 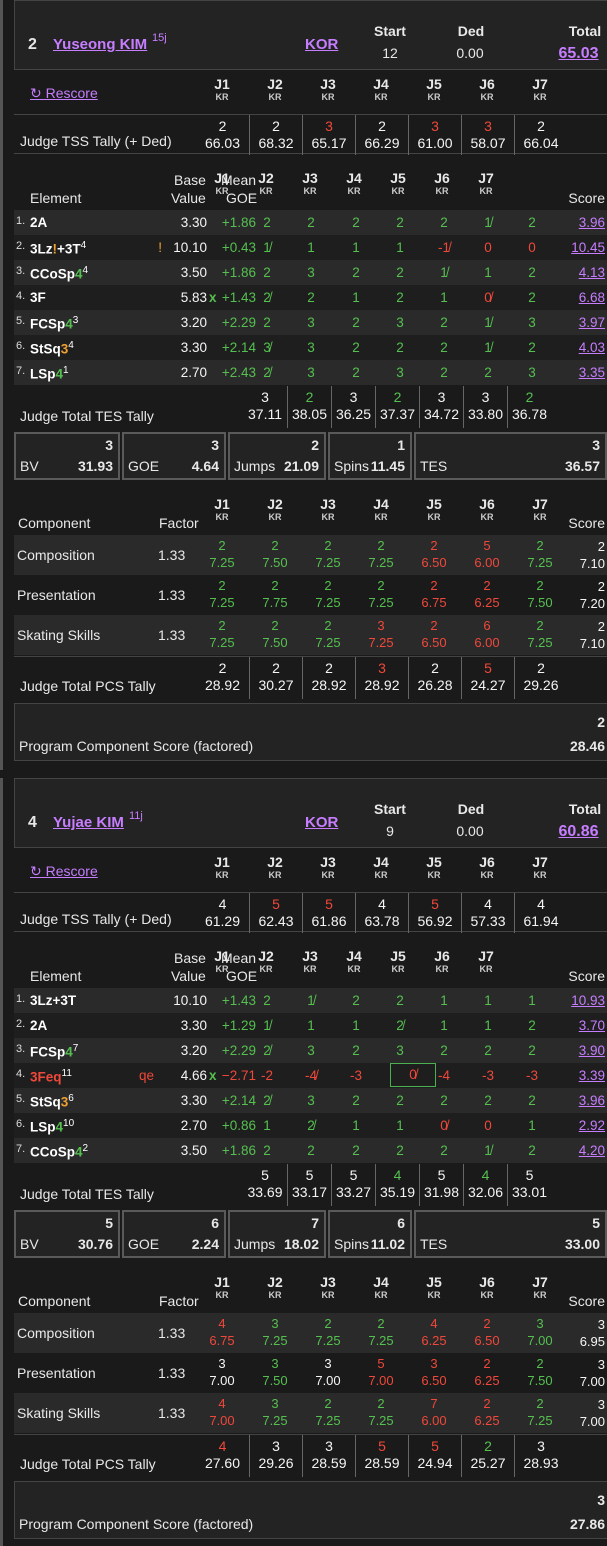 What do you see at coordinates (382, 685) in the screenshot?
I see `pcs-tally-value: 28.92` at bounding box center [382, 685].